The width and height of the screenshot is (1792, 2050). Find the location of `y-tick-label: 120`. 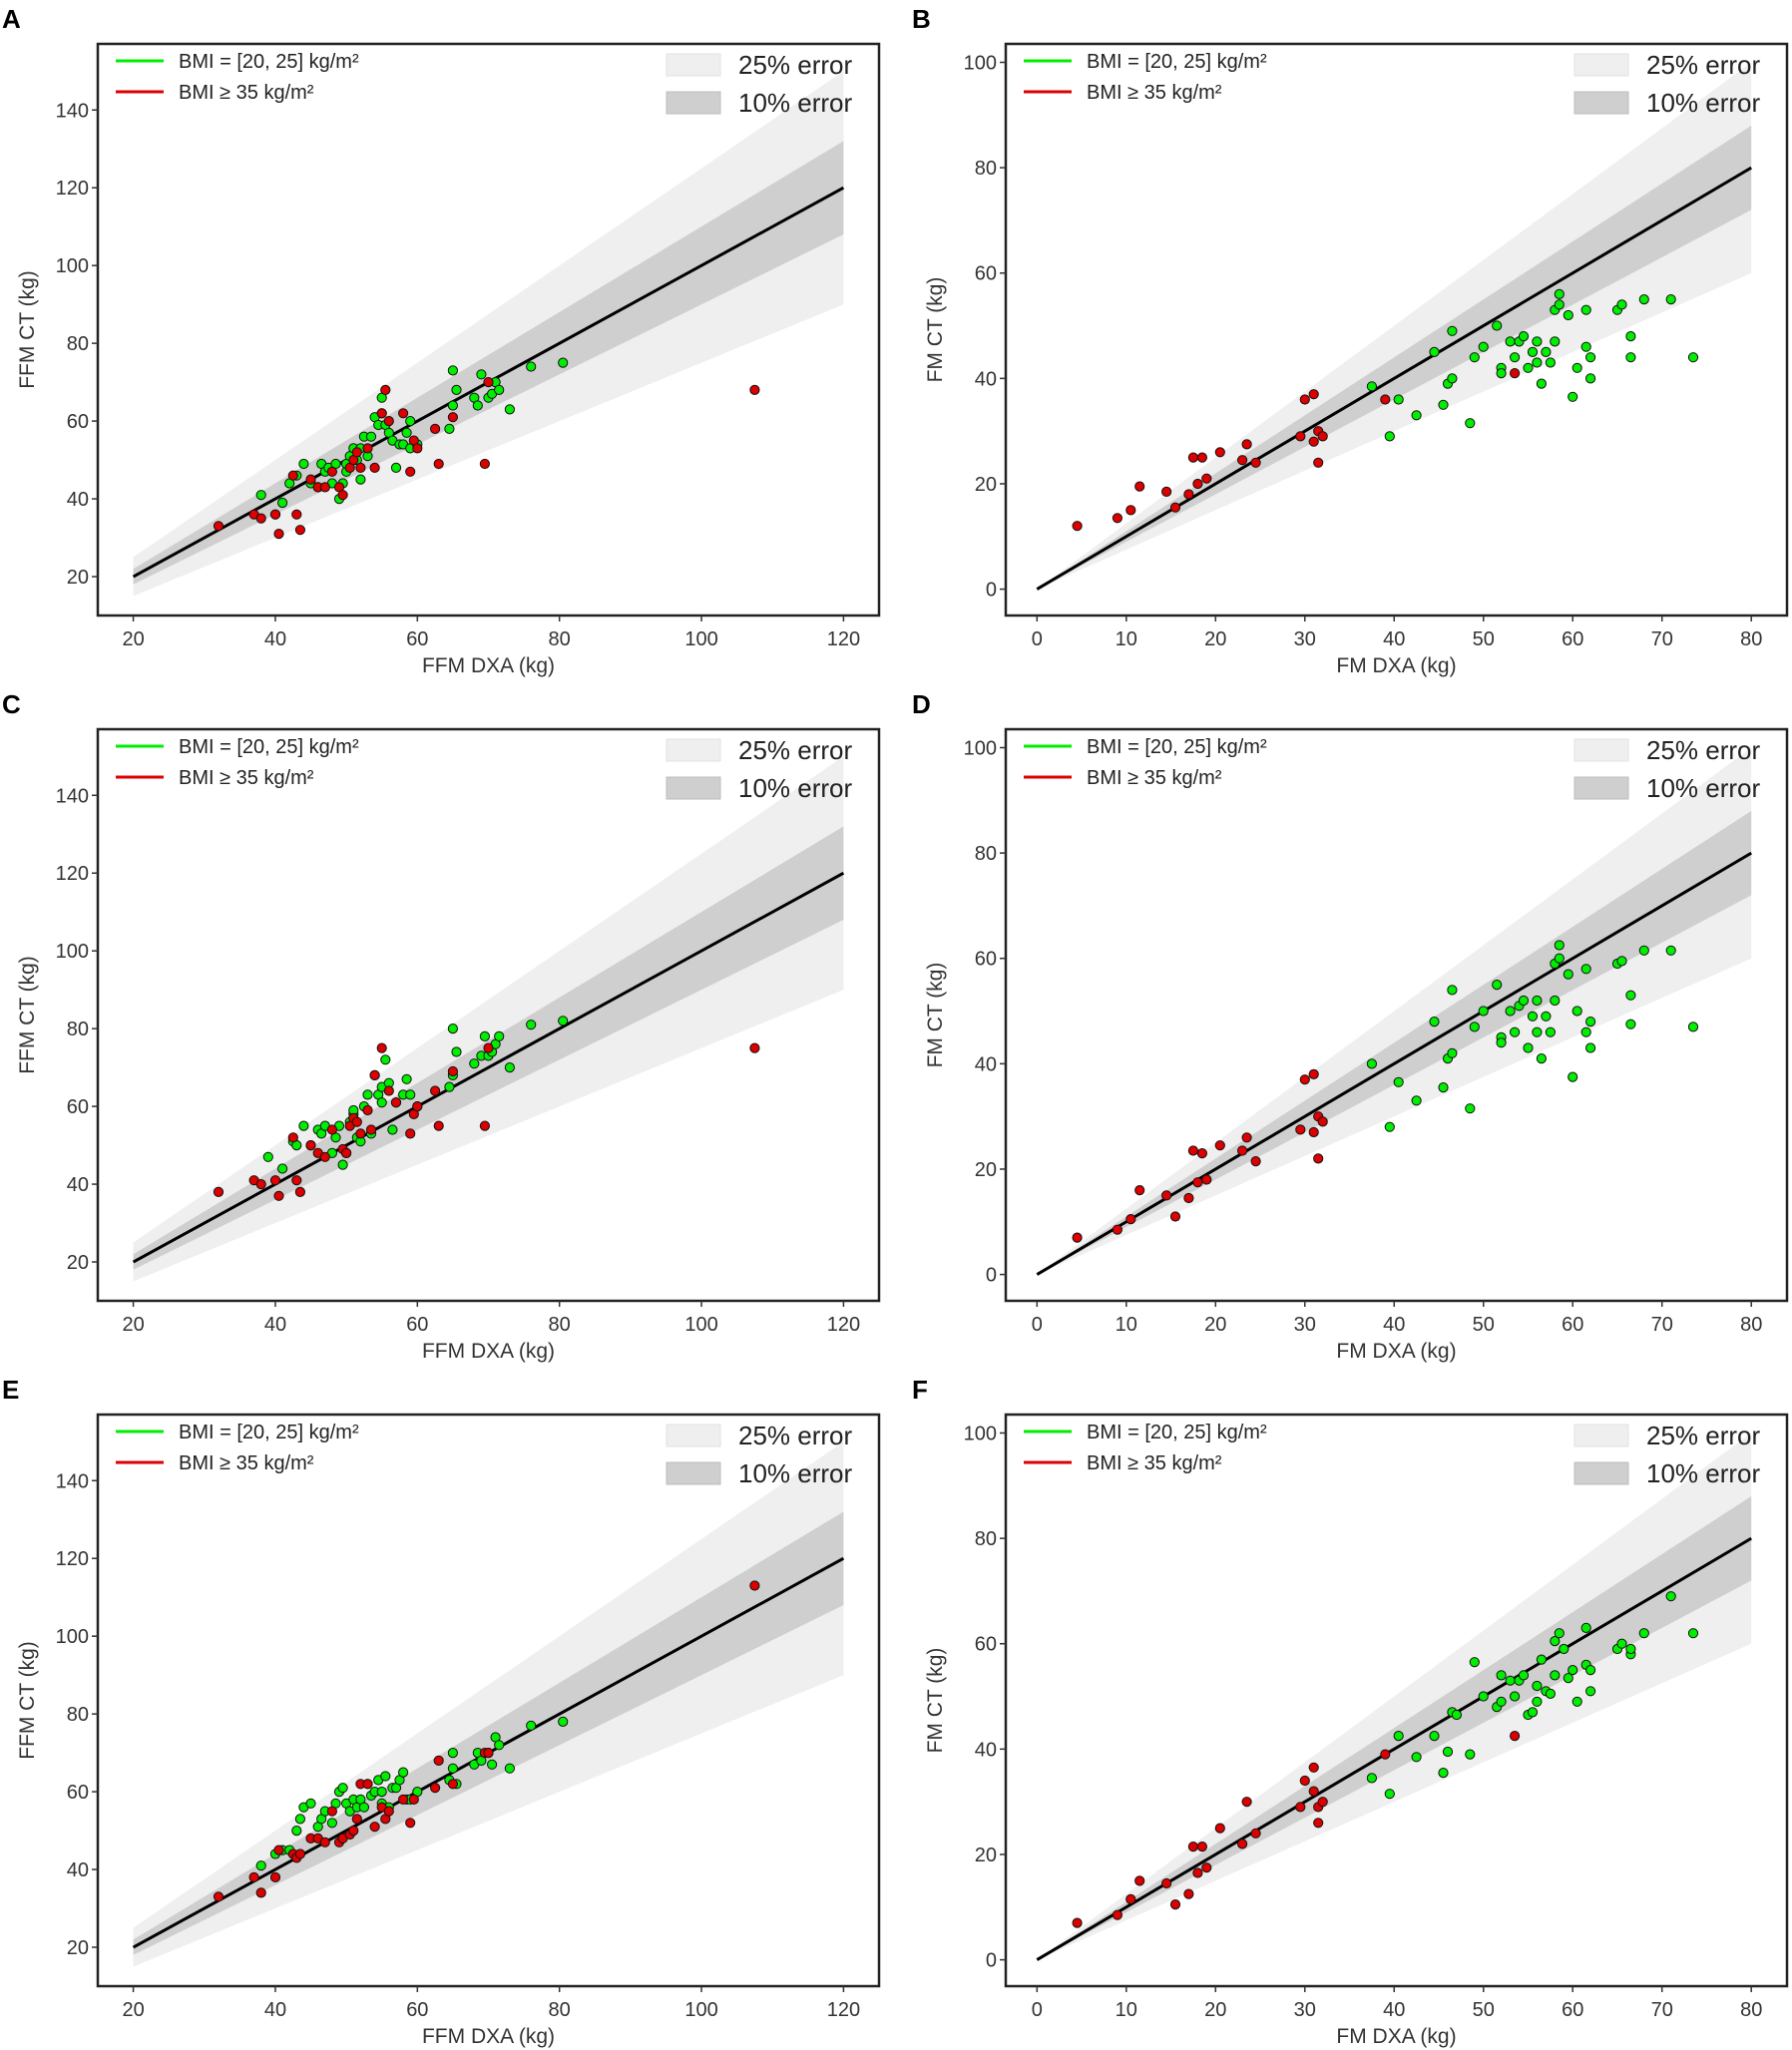

y-tick-label: 120 is located at coordinates (72, 874).